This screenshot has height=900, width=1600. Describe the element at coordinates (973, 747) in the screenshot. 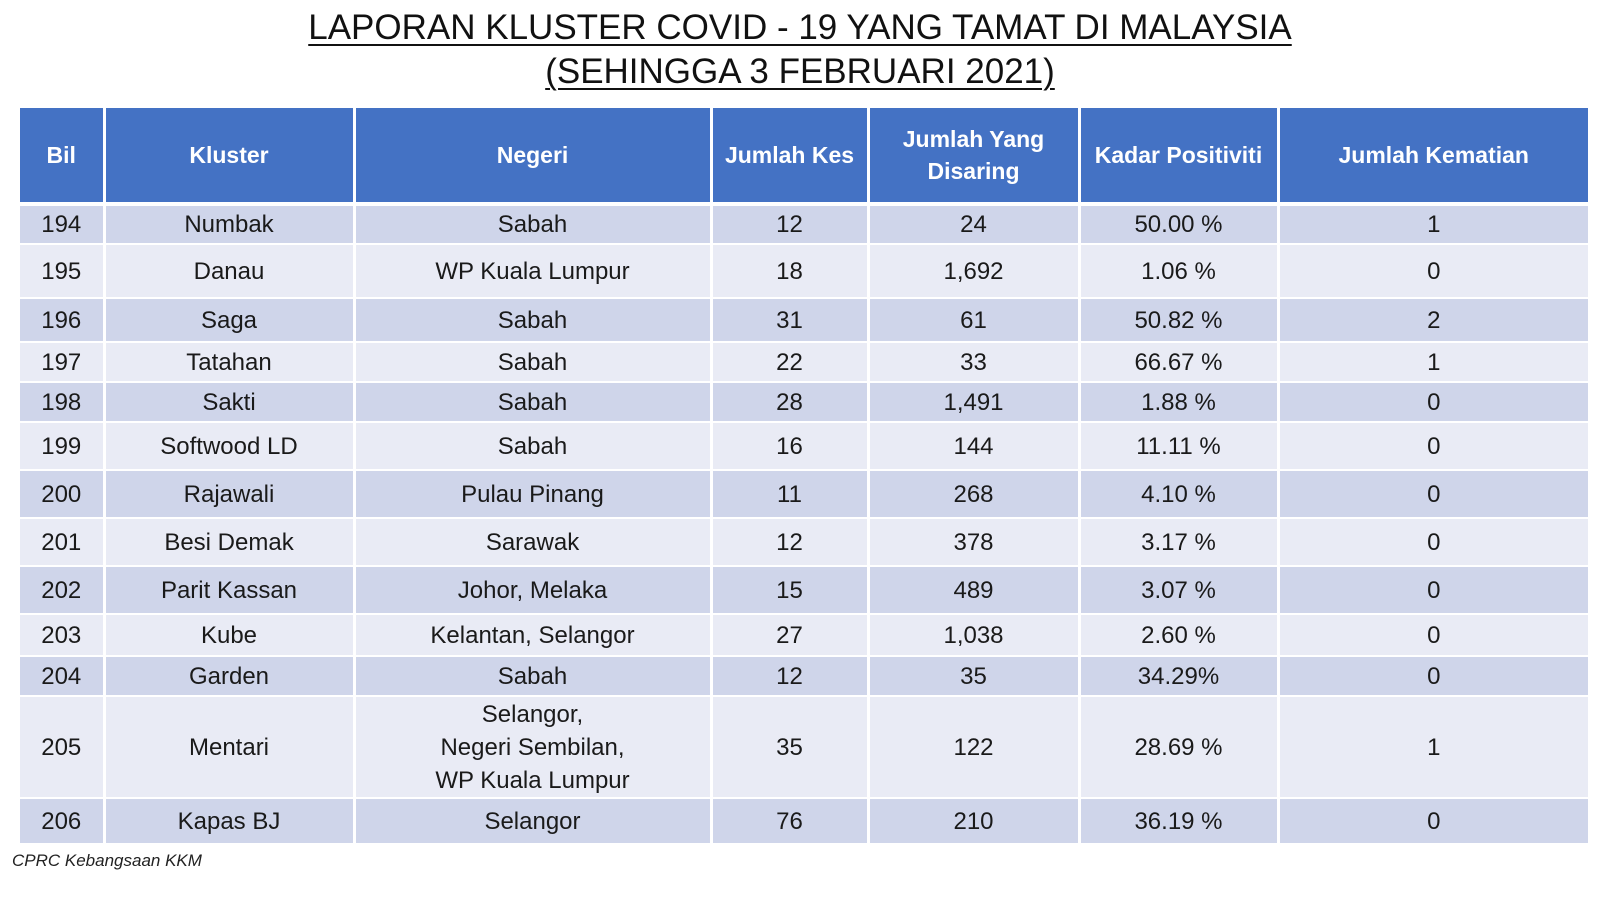

I see `cell-disaring: 122` at that location.